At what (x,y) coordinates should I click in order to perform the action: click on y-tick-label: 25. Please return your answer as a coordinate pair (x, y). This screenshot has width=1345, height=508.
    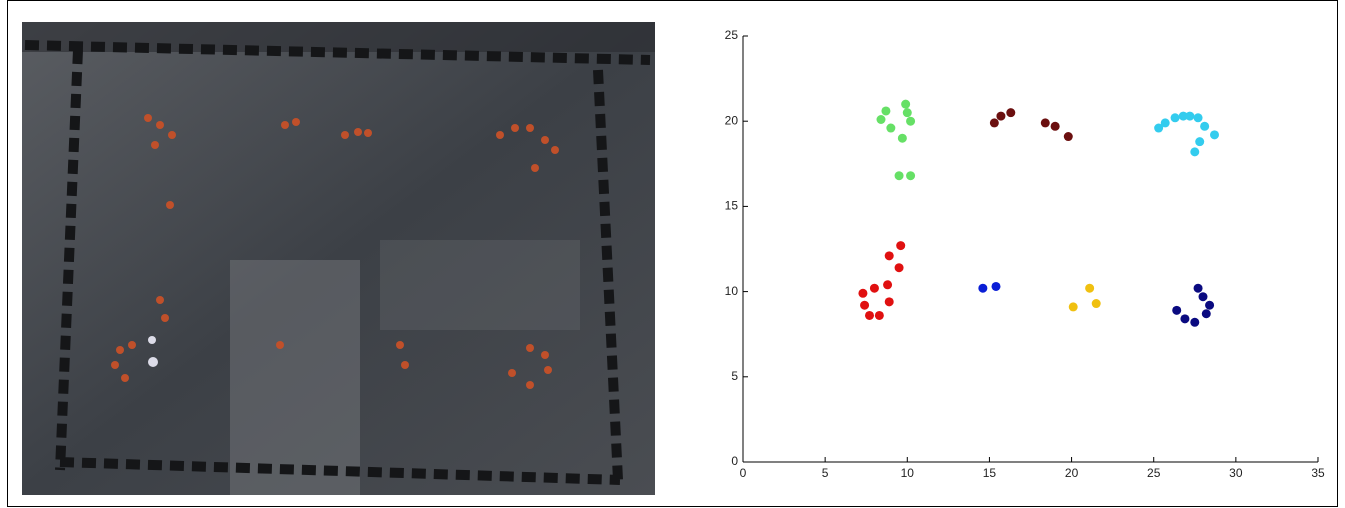
    Looking at the image, I should click on (732, 35).